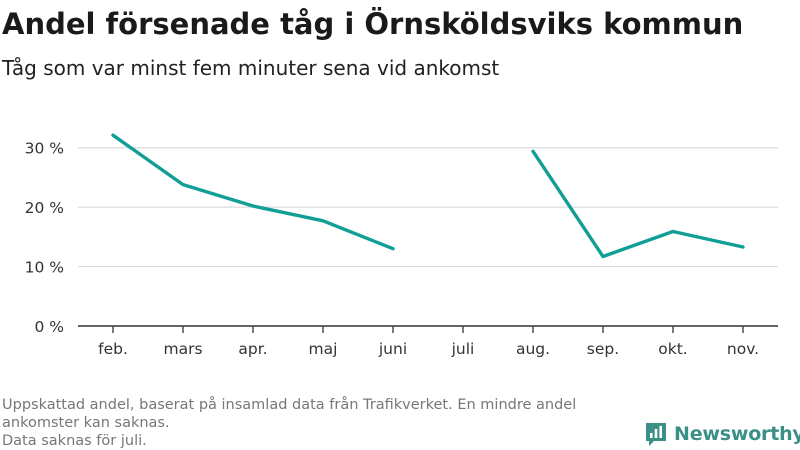  What do you see at coordinates (743, 349) in the screenshot?
I see `x-tick-label: nov.` at bounding box center [743, 349].